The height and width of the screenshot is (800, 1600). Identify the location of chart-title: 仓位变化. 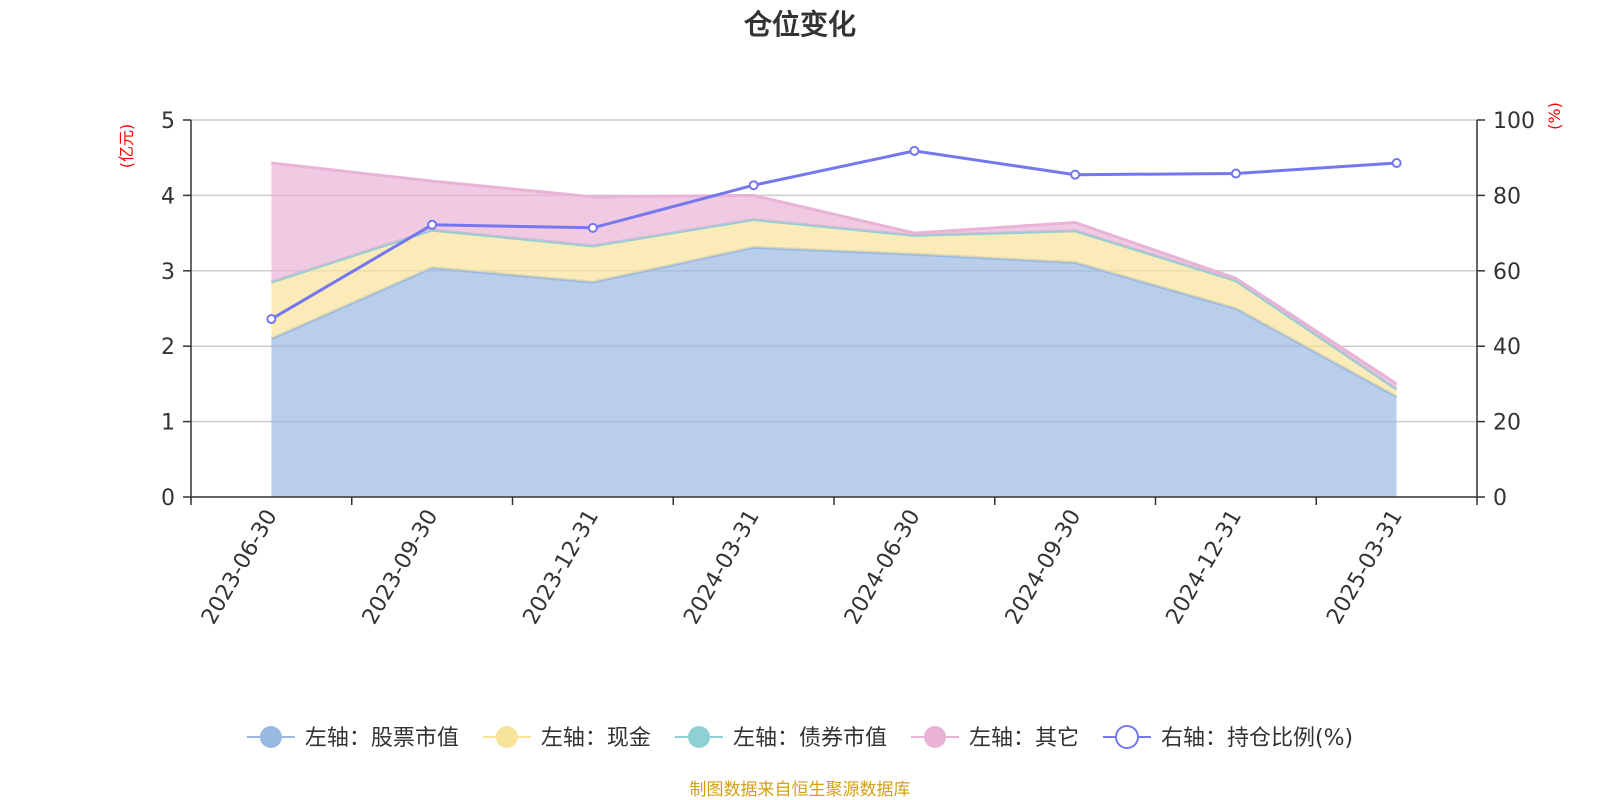
(800, 24).